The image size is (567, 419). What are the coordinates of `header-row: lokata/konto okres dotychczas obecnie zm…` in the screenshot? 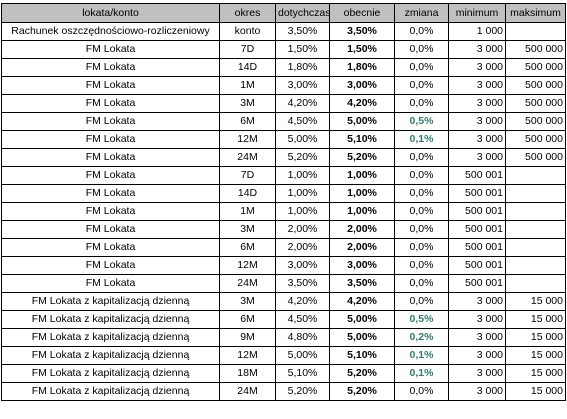 It's located at (283, 13).